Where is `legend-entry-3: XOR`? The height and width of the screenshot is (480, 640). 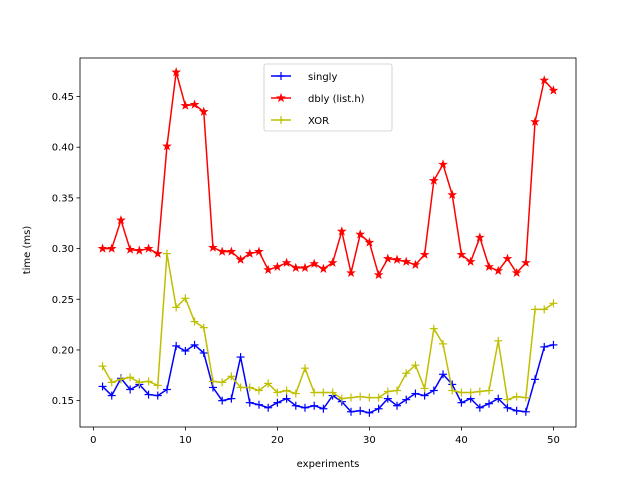 legend-entry-3: XOR is located at coordinates (300, 121).